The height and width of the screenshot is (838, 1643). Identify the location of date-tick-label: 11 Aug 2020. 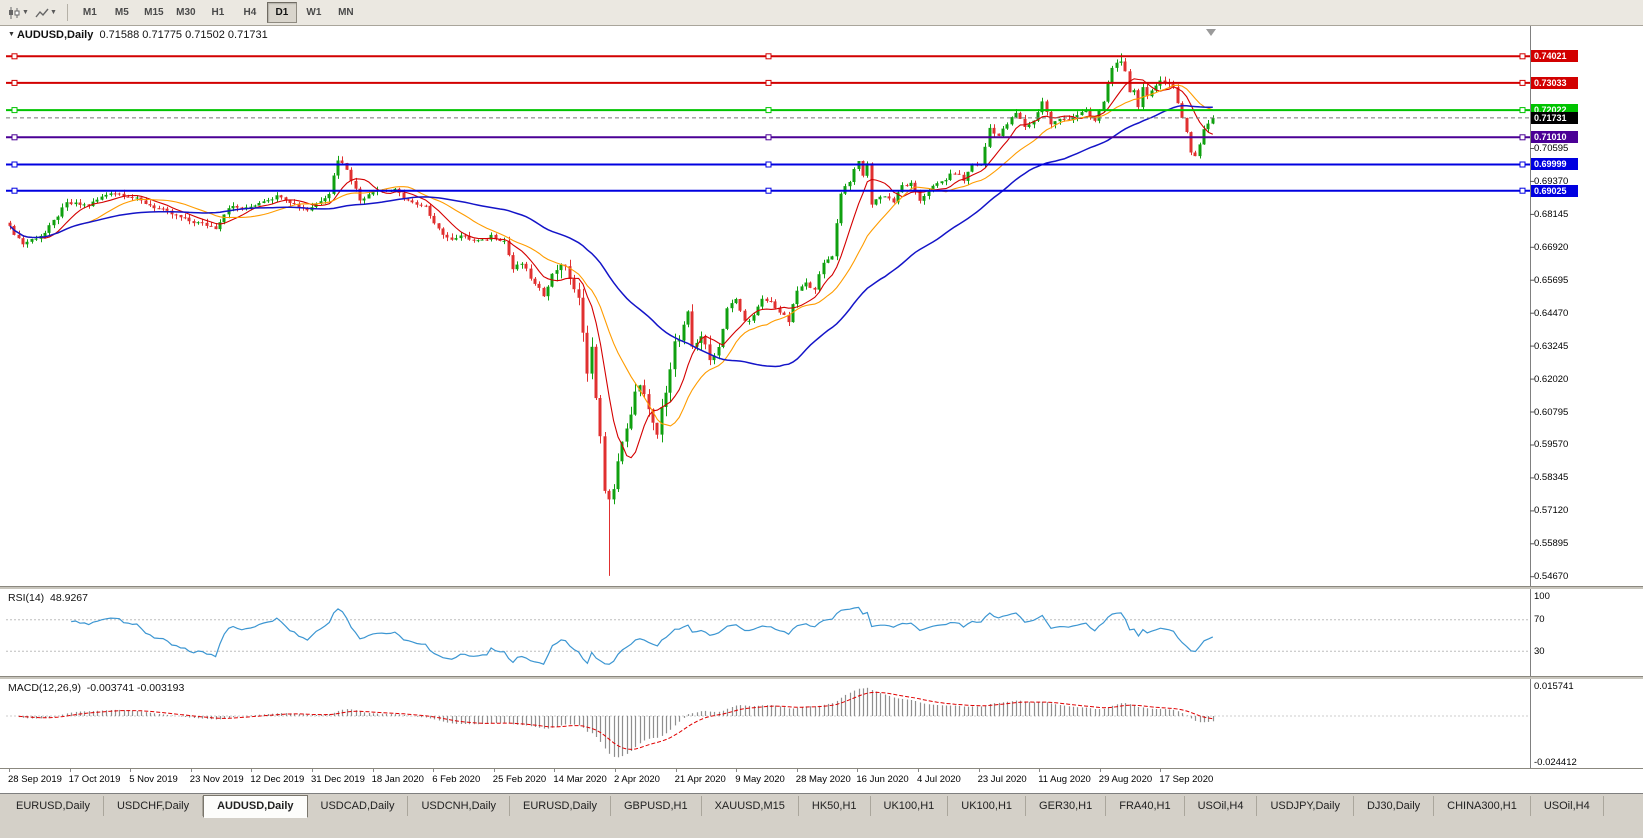
(1064, 779).